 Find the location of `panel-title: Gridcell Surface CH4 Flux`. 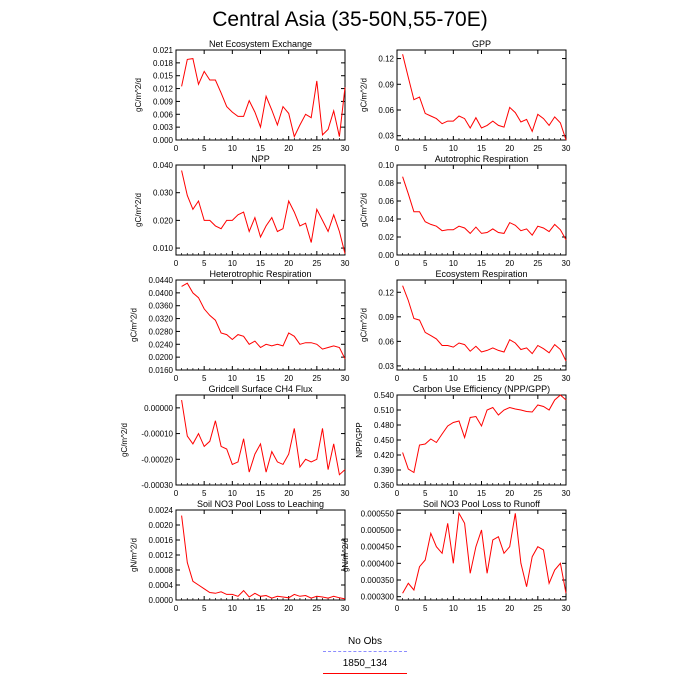

panel-title: Gridcell Surface CH4 Flux is located at coordinates (260, 389).